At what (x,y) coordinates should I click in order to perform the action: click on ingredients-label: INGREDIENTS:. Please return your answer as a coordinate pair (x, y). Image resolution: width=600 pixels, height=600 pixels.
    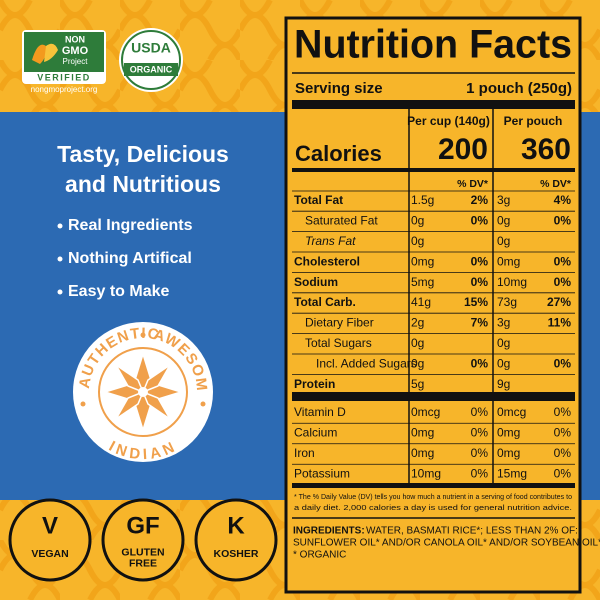
    Looking at the image, I should click on (329, 531).